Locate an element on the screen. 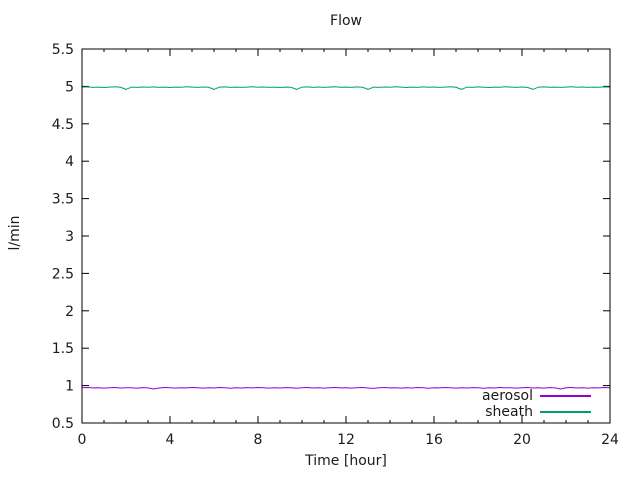 This screenshot has height=480, width=640. legend-label-aerosol: aerosol is located at coordinates (507, 396).